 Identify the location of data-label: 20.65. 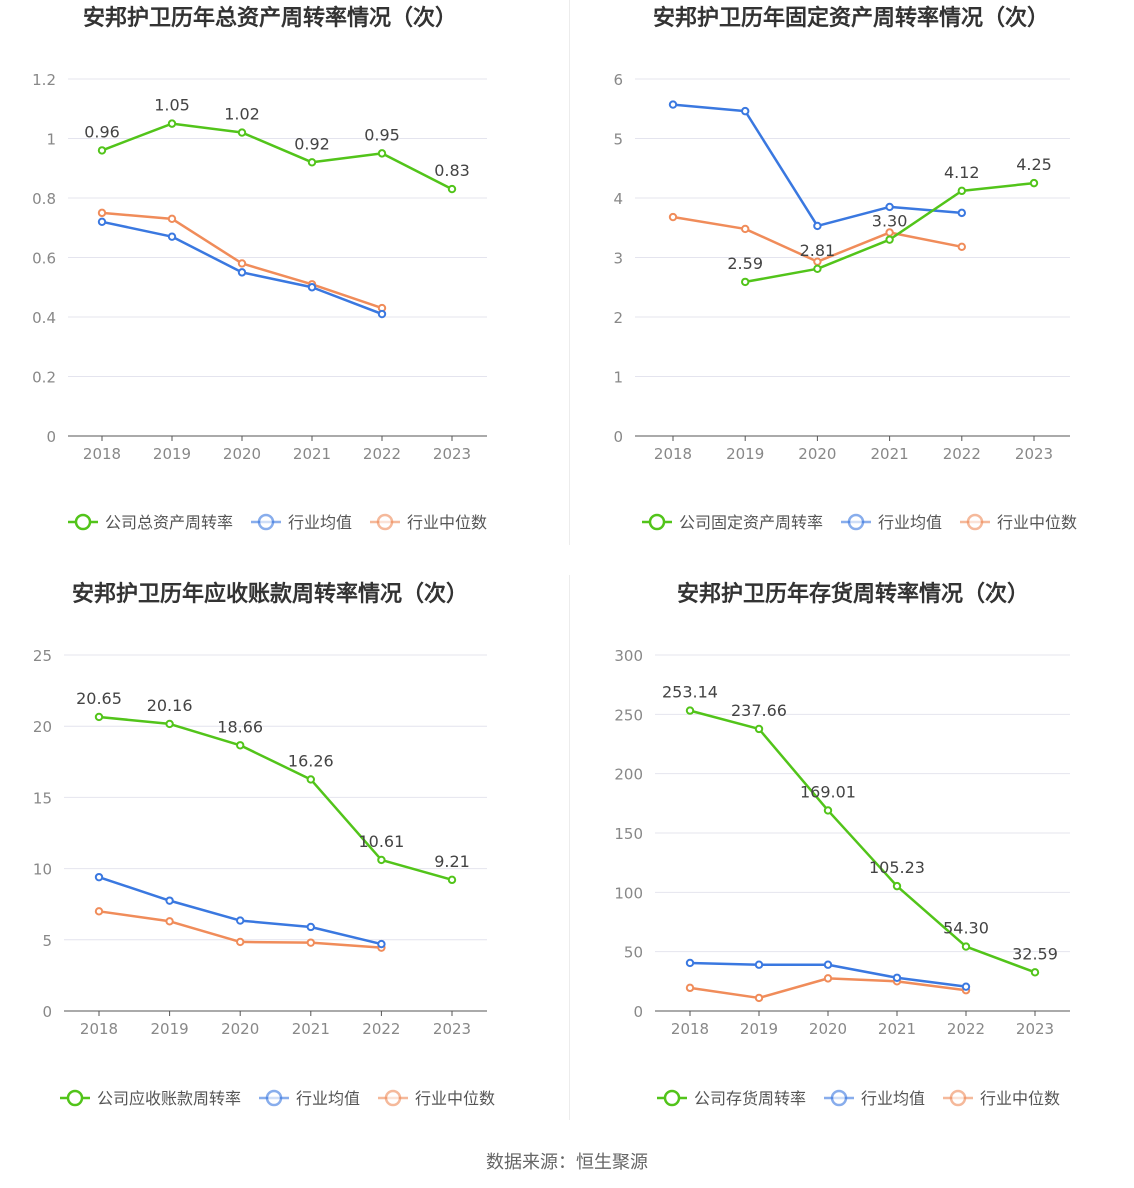
(99, 698).